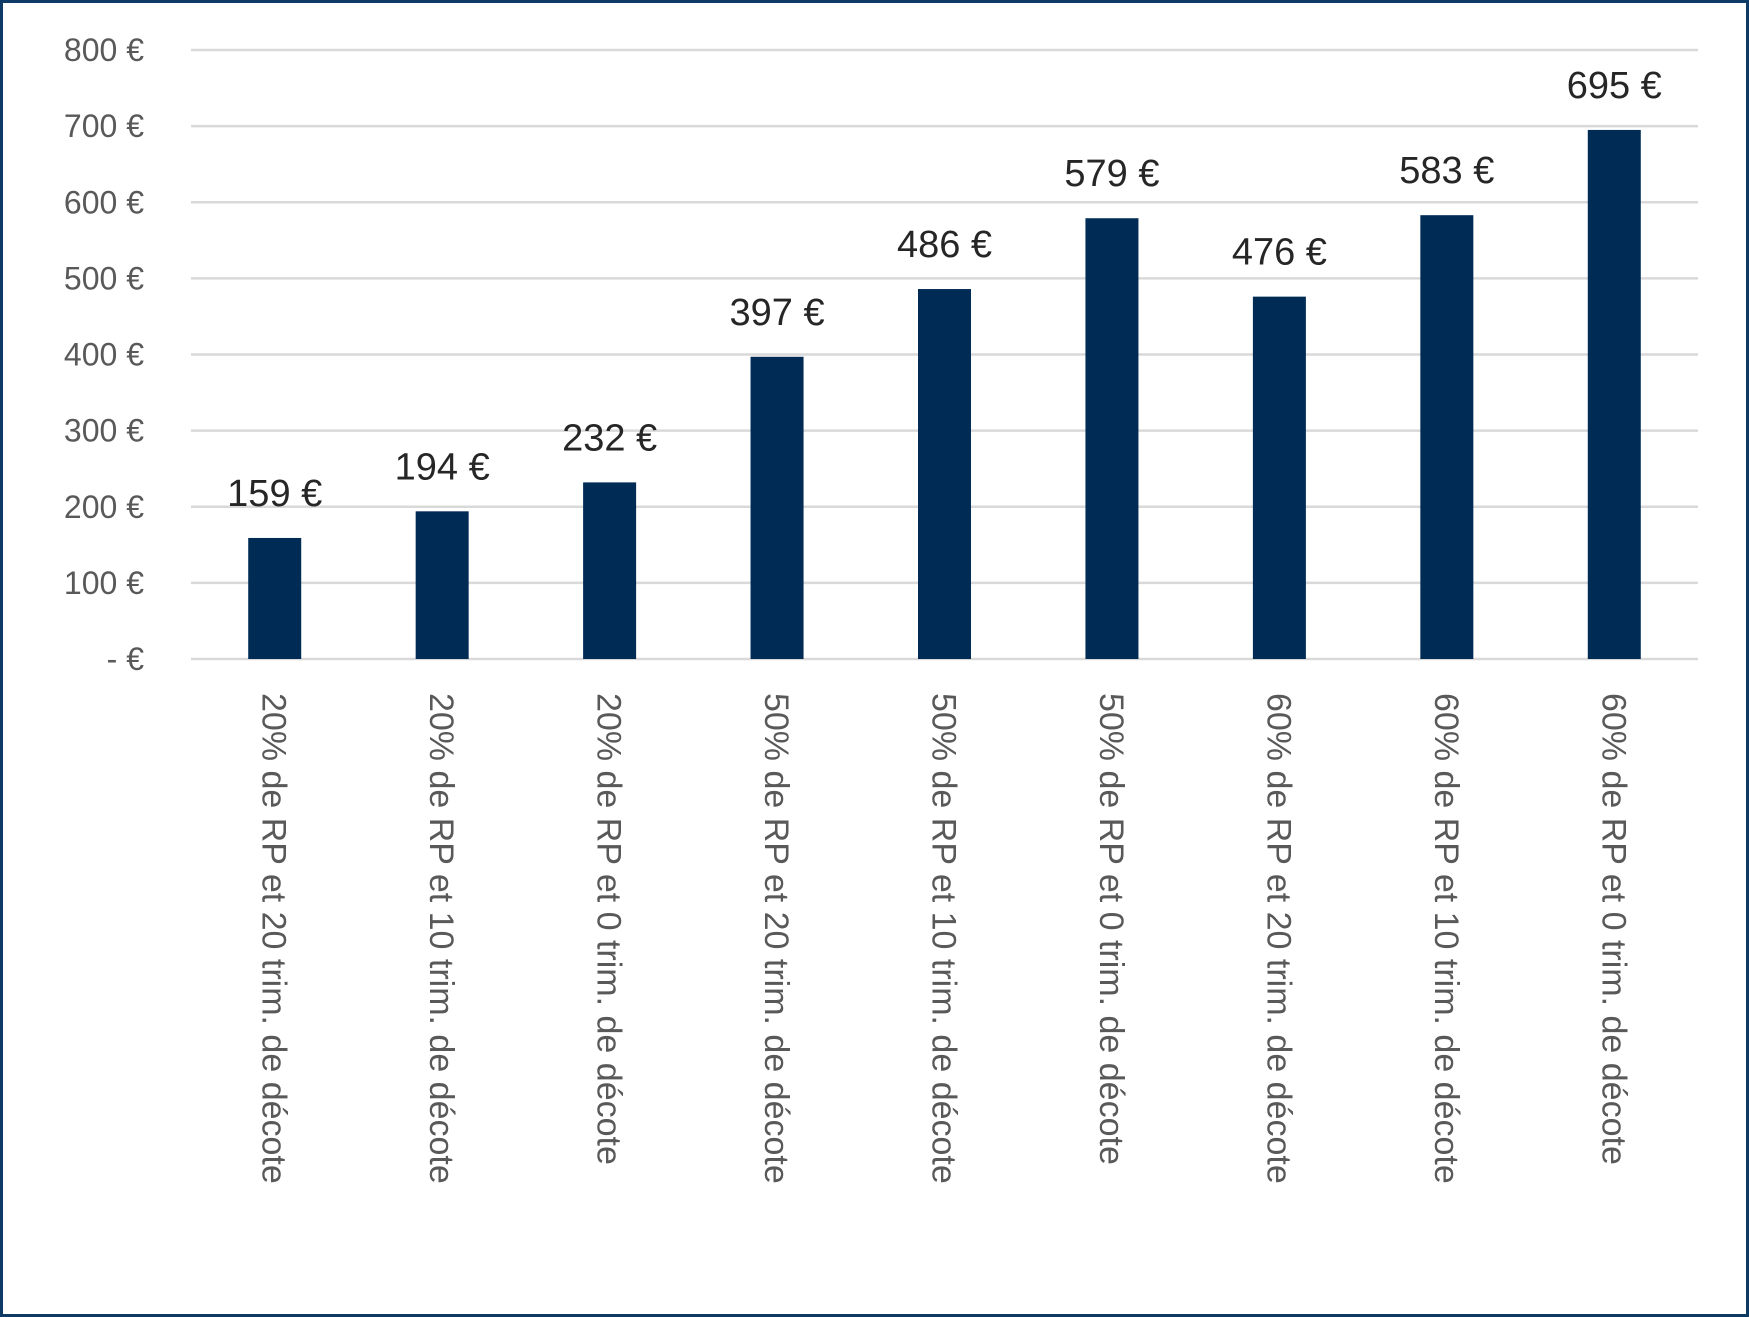 Image resolution: width=1749 pixels, height=1317 pixels. Describe the element at coordinates (944, 245) in the screenshot. I see `data-label: 486 €` at that location.